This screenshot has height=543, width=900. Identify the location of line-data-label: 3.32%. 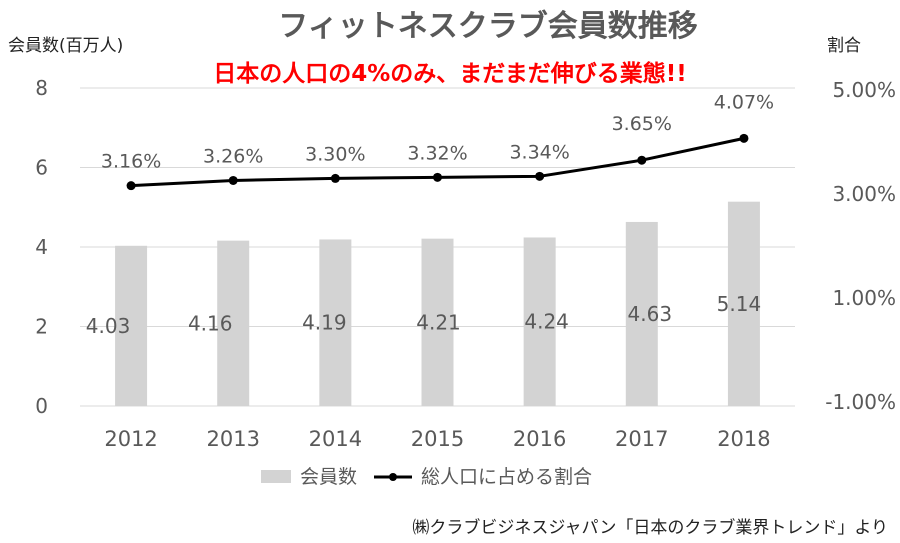
(437, 153).